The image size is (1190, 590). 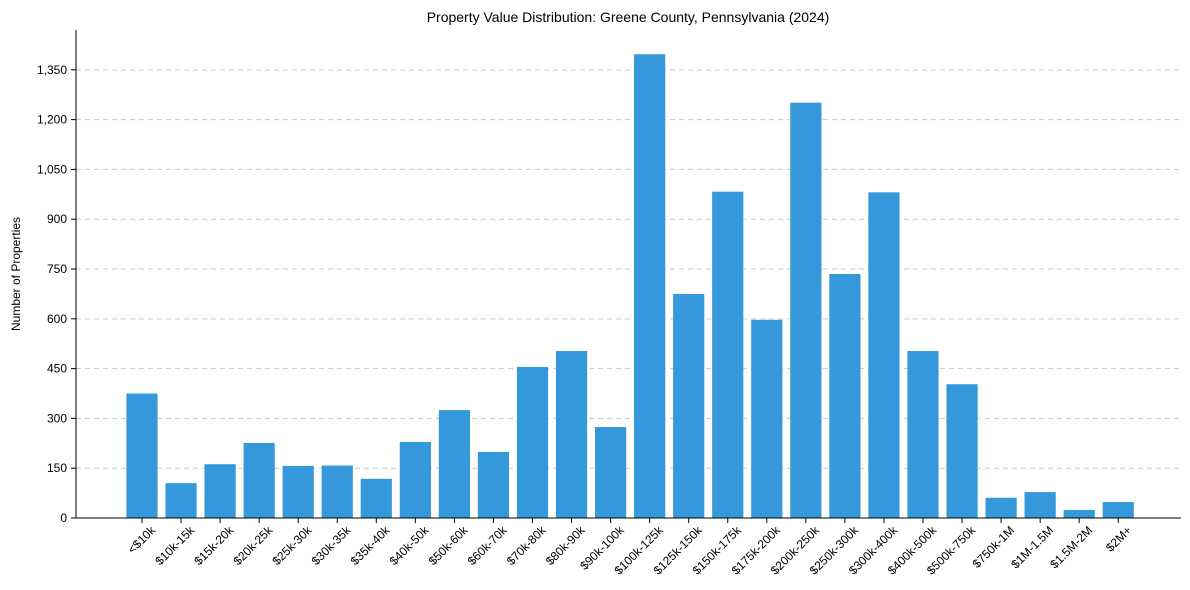 What do you see at coordinates (63, 518) in the screenshot?
I see `y-tick-label: 0` at bounding box center [63, 518].